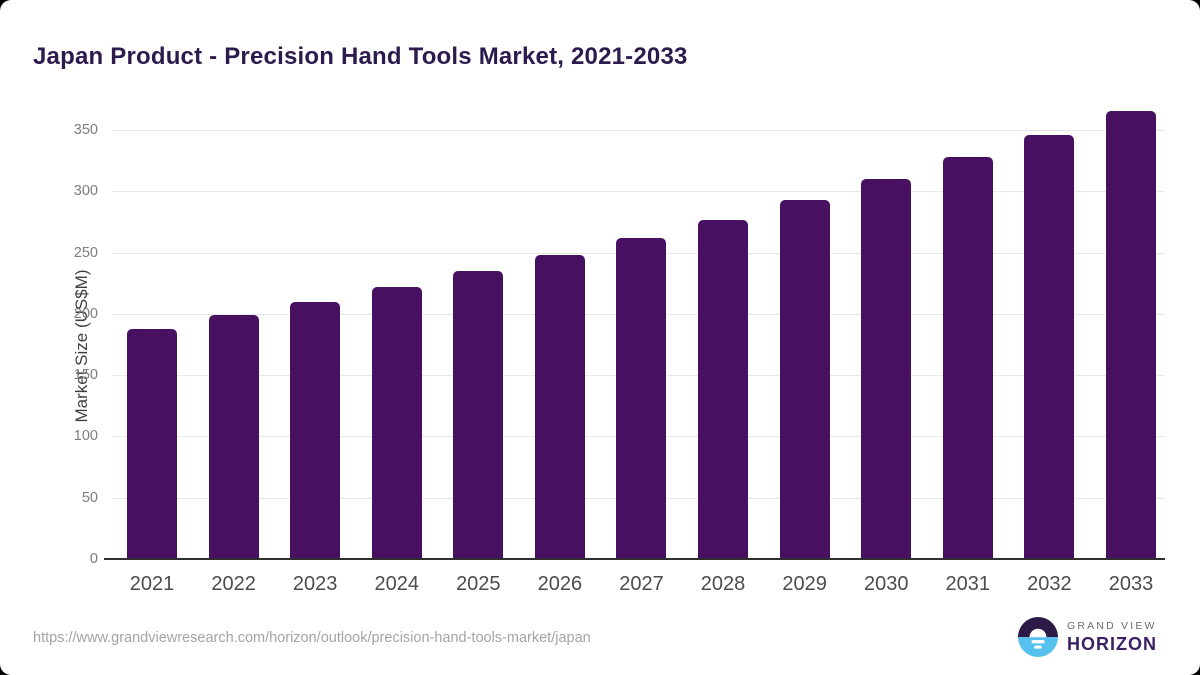  What do you see at coordinates (886, 584) in the screenshot?
I see `x-tick-label-2030: 2030` at bounding box center [886, 584].